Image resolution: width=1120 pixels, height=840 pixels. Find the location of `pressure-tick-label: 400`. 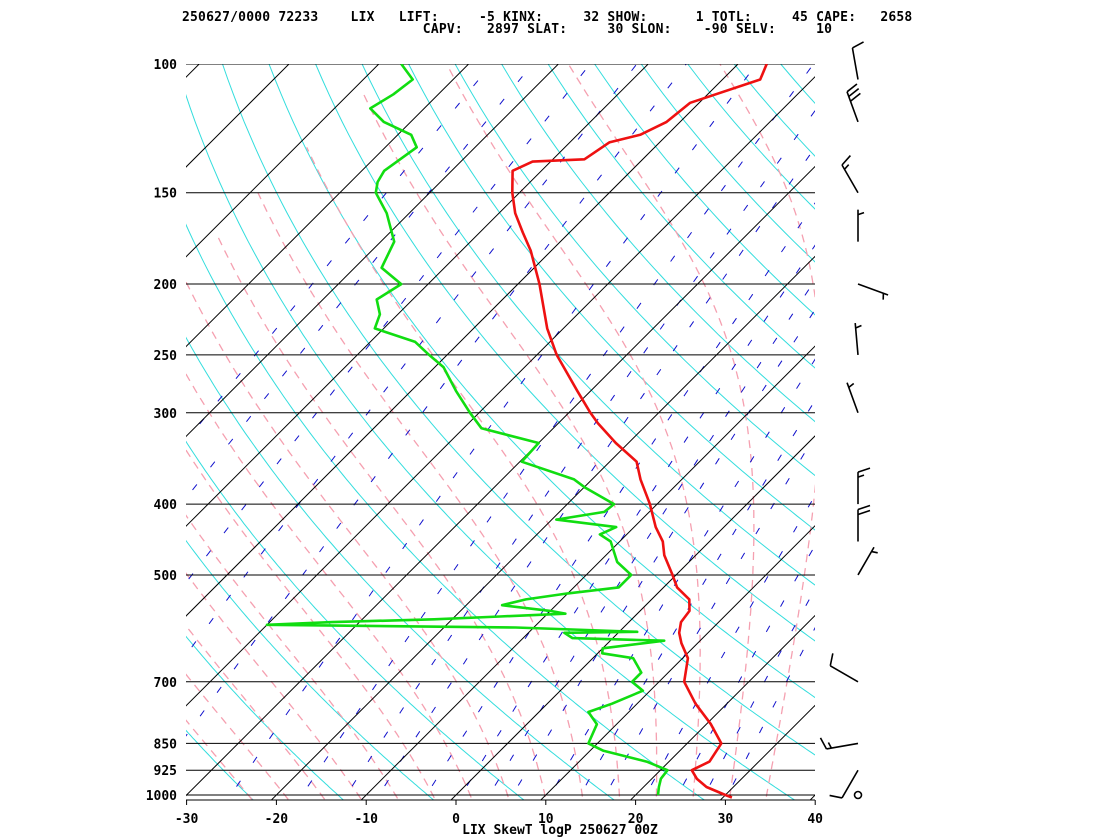

pressure-tick-label: 400 is located at coordinates (166, 505).